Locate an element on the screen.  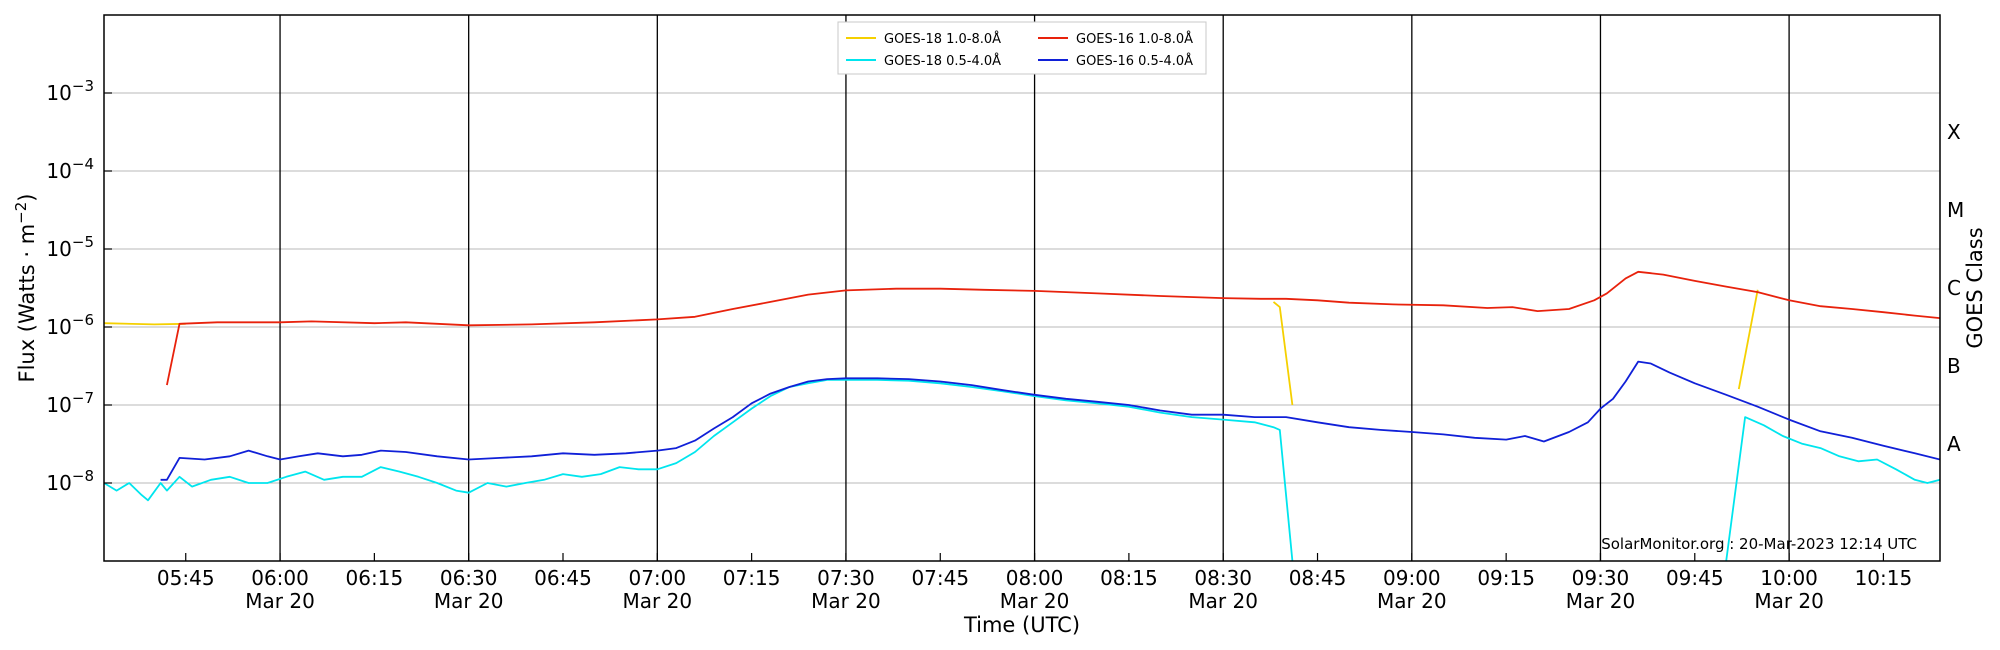
right-axis-title: GOES Class is located at coordinates (1975, 287).